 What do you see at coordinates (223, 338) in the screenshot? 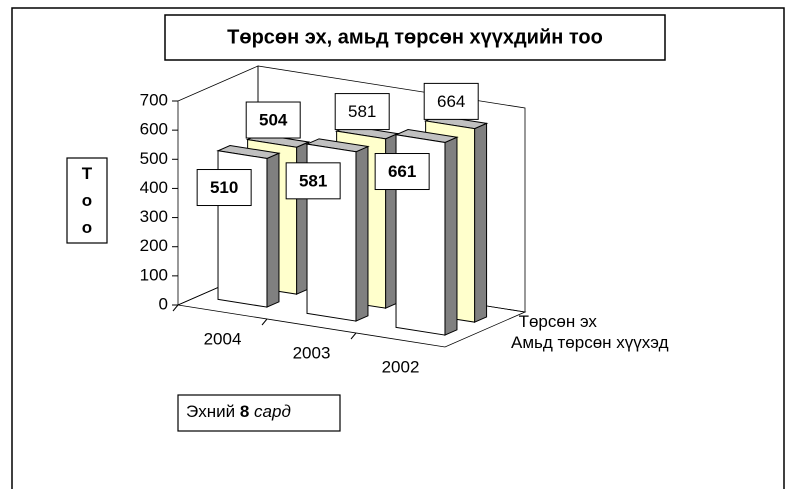
I see `x-tick-label: 2004` at bounding box center [223, 338].